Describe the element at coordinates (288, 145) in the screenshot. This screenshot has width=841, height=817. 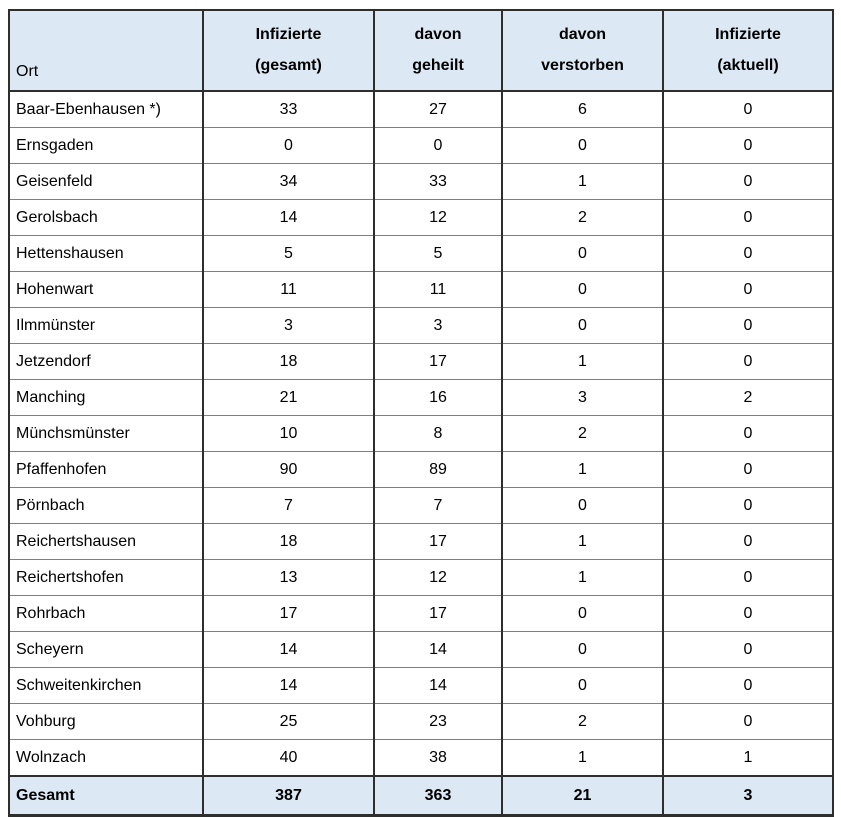
I see `gesamt-cell: 0` at that location.